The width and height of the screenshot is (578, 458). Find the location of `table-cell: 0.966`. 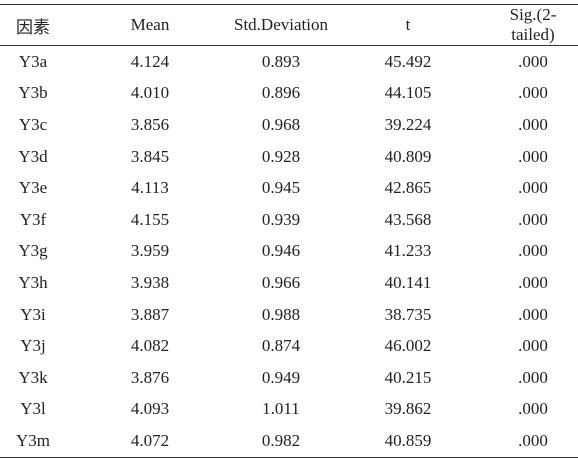

table-cell: 0.966 is located at coordinates (281, 282).